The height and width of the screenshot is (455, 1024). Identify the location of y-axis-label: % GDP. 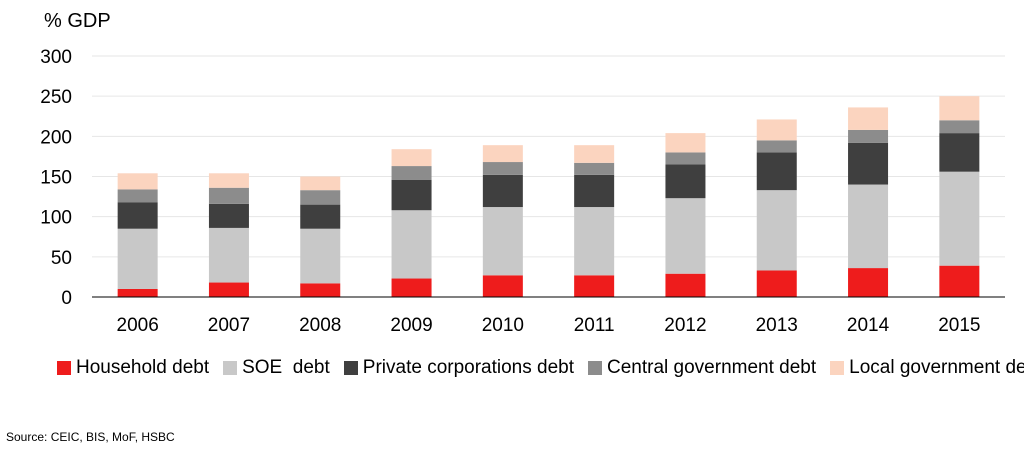
(77, 21).